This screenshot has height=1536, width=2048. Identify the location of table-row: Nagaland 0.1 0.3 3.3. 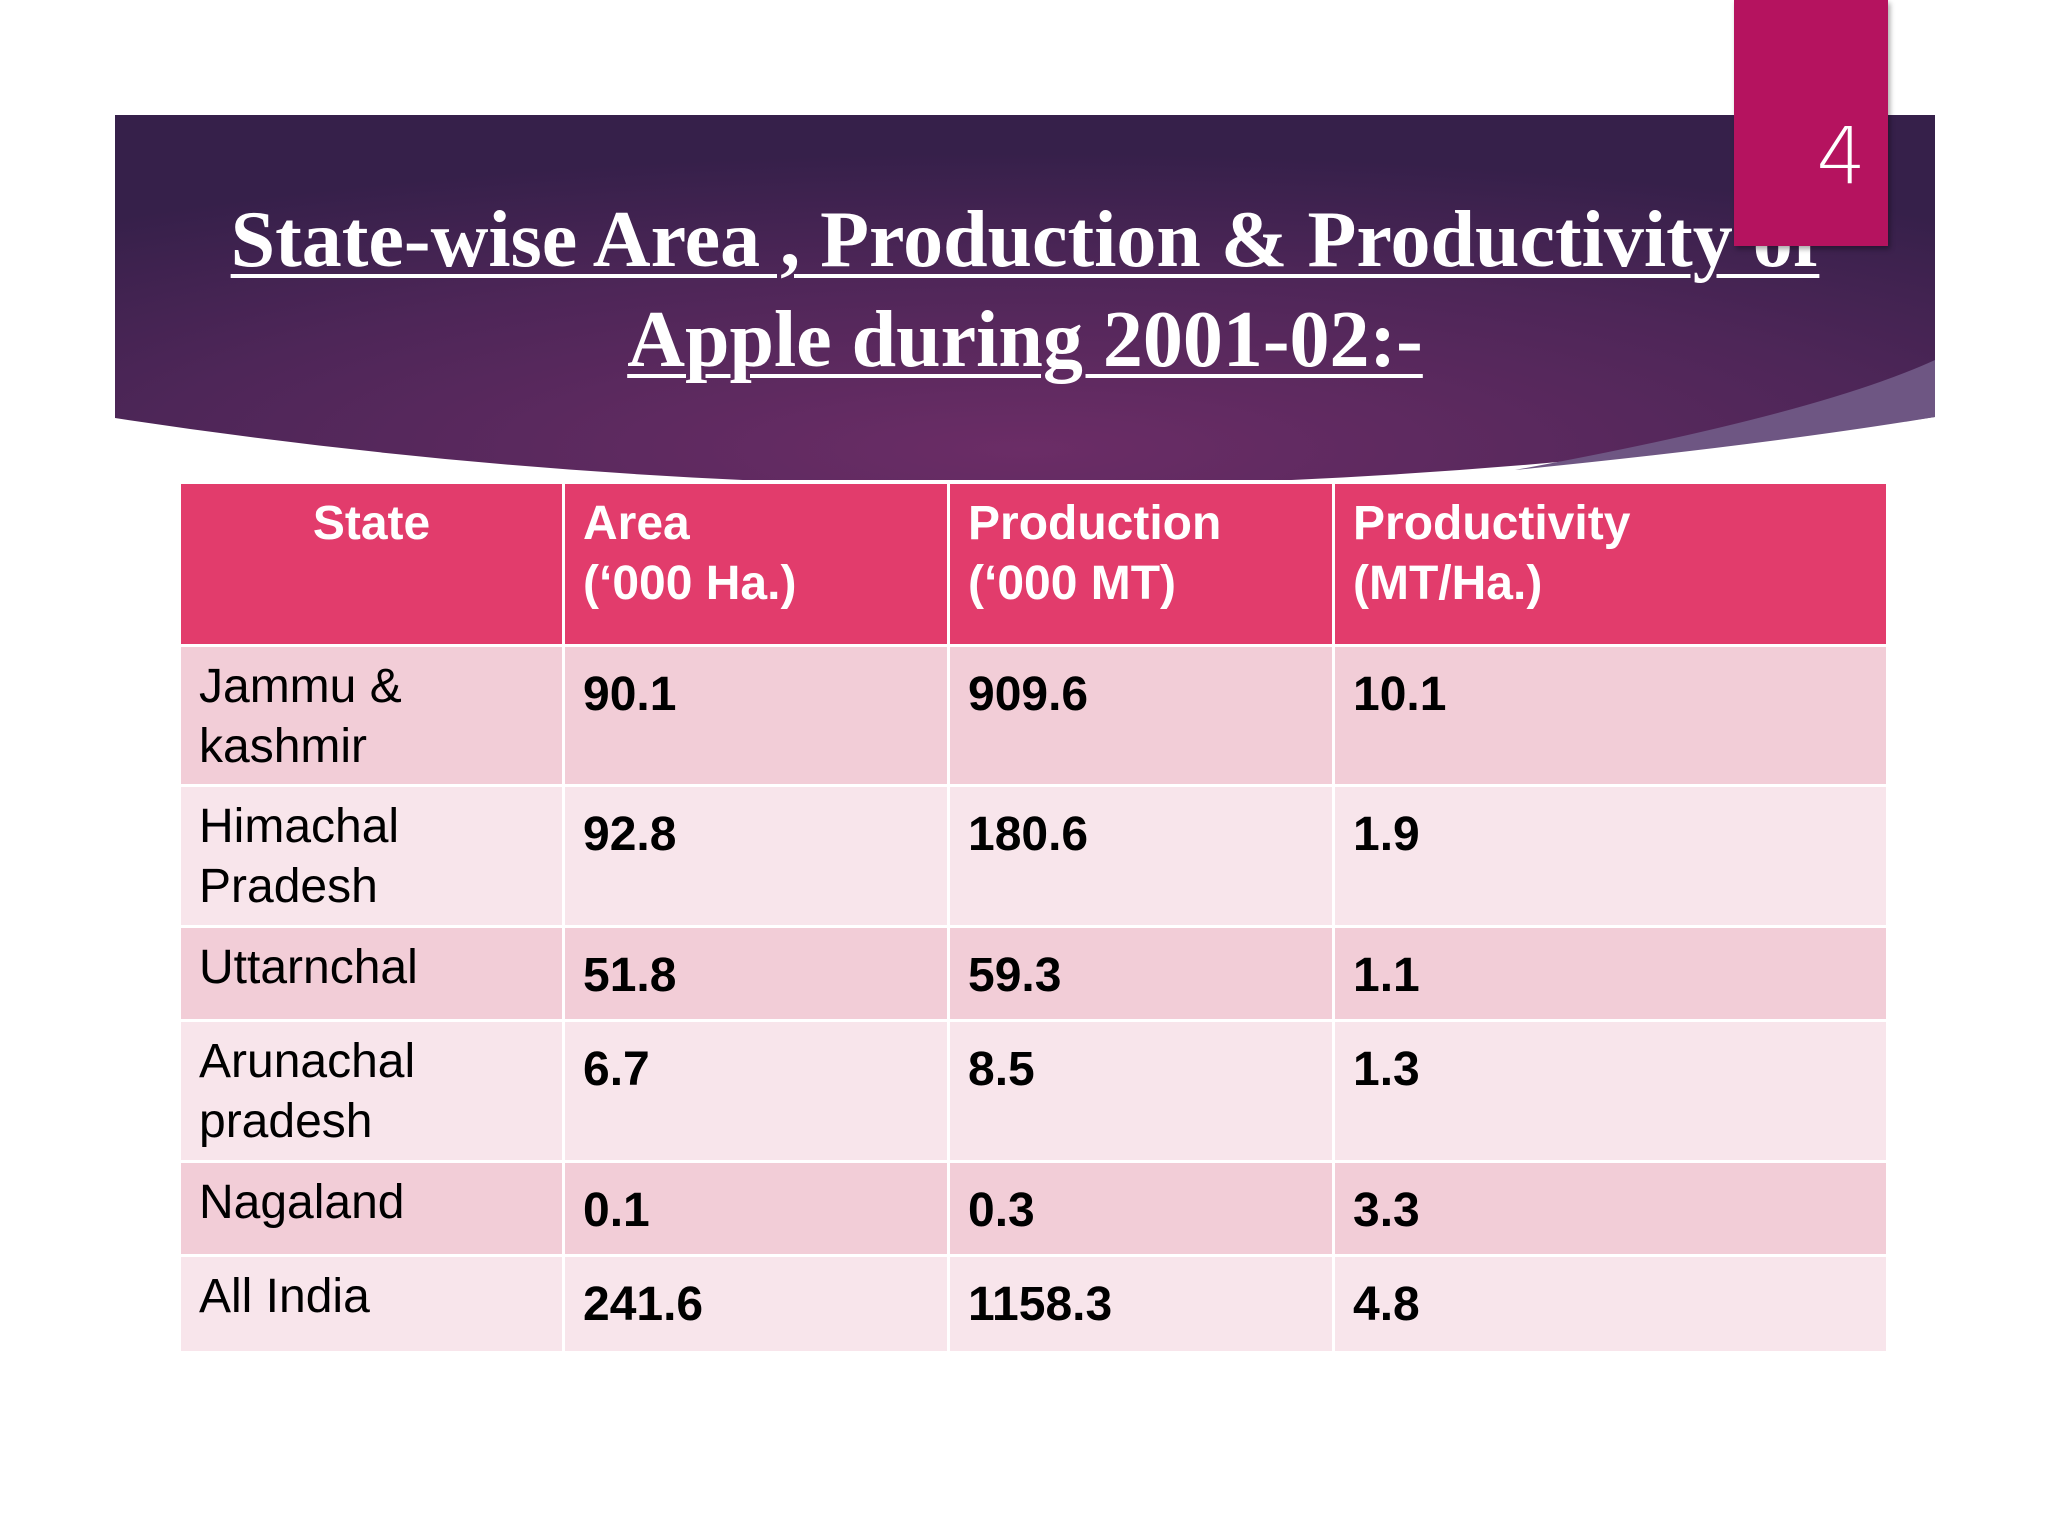
(1033, 1208).